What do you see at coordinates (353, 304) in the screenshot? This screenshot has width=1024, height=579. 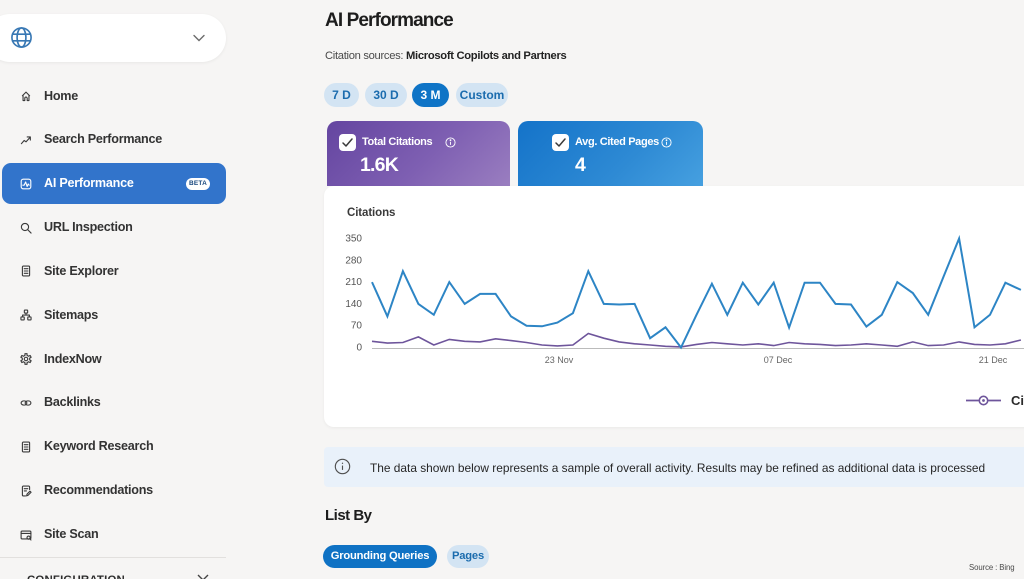 I see `svg-text: 140` at bounding box center [353, 304].